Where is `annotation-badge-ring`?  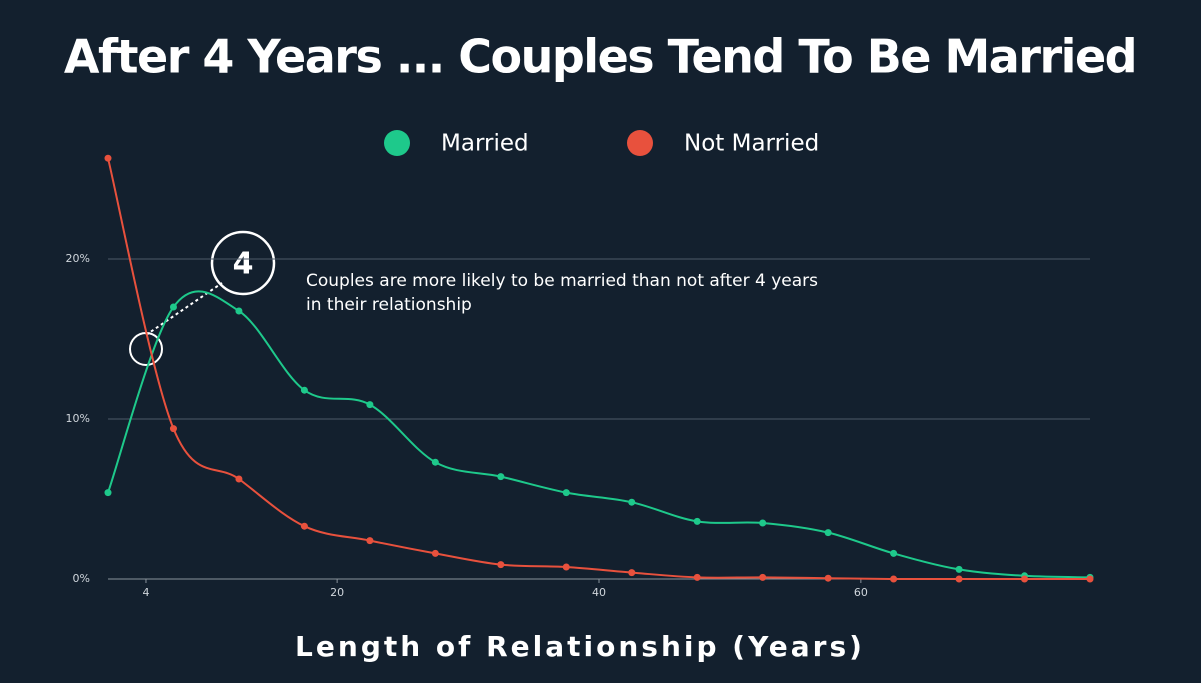 annotation-badge-ring is located at coordinates (243, 263).